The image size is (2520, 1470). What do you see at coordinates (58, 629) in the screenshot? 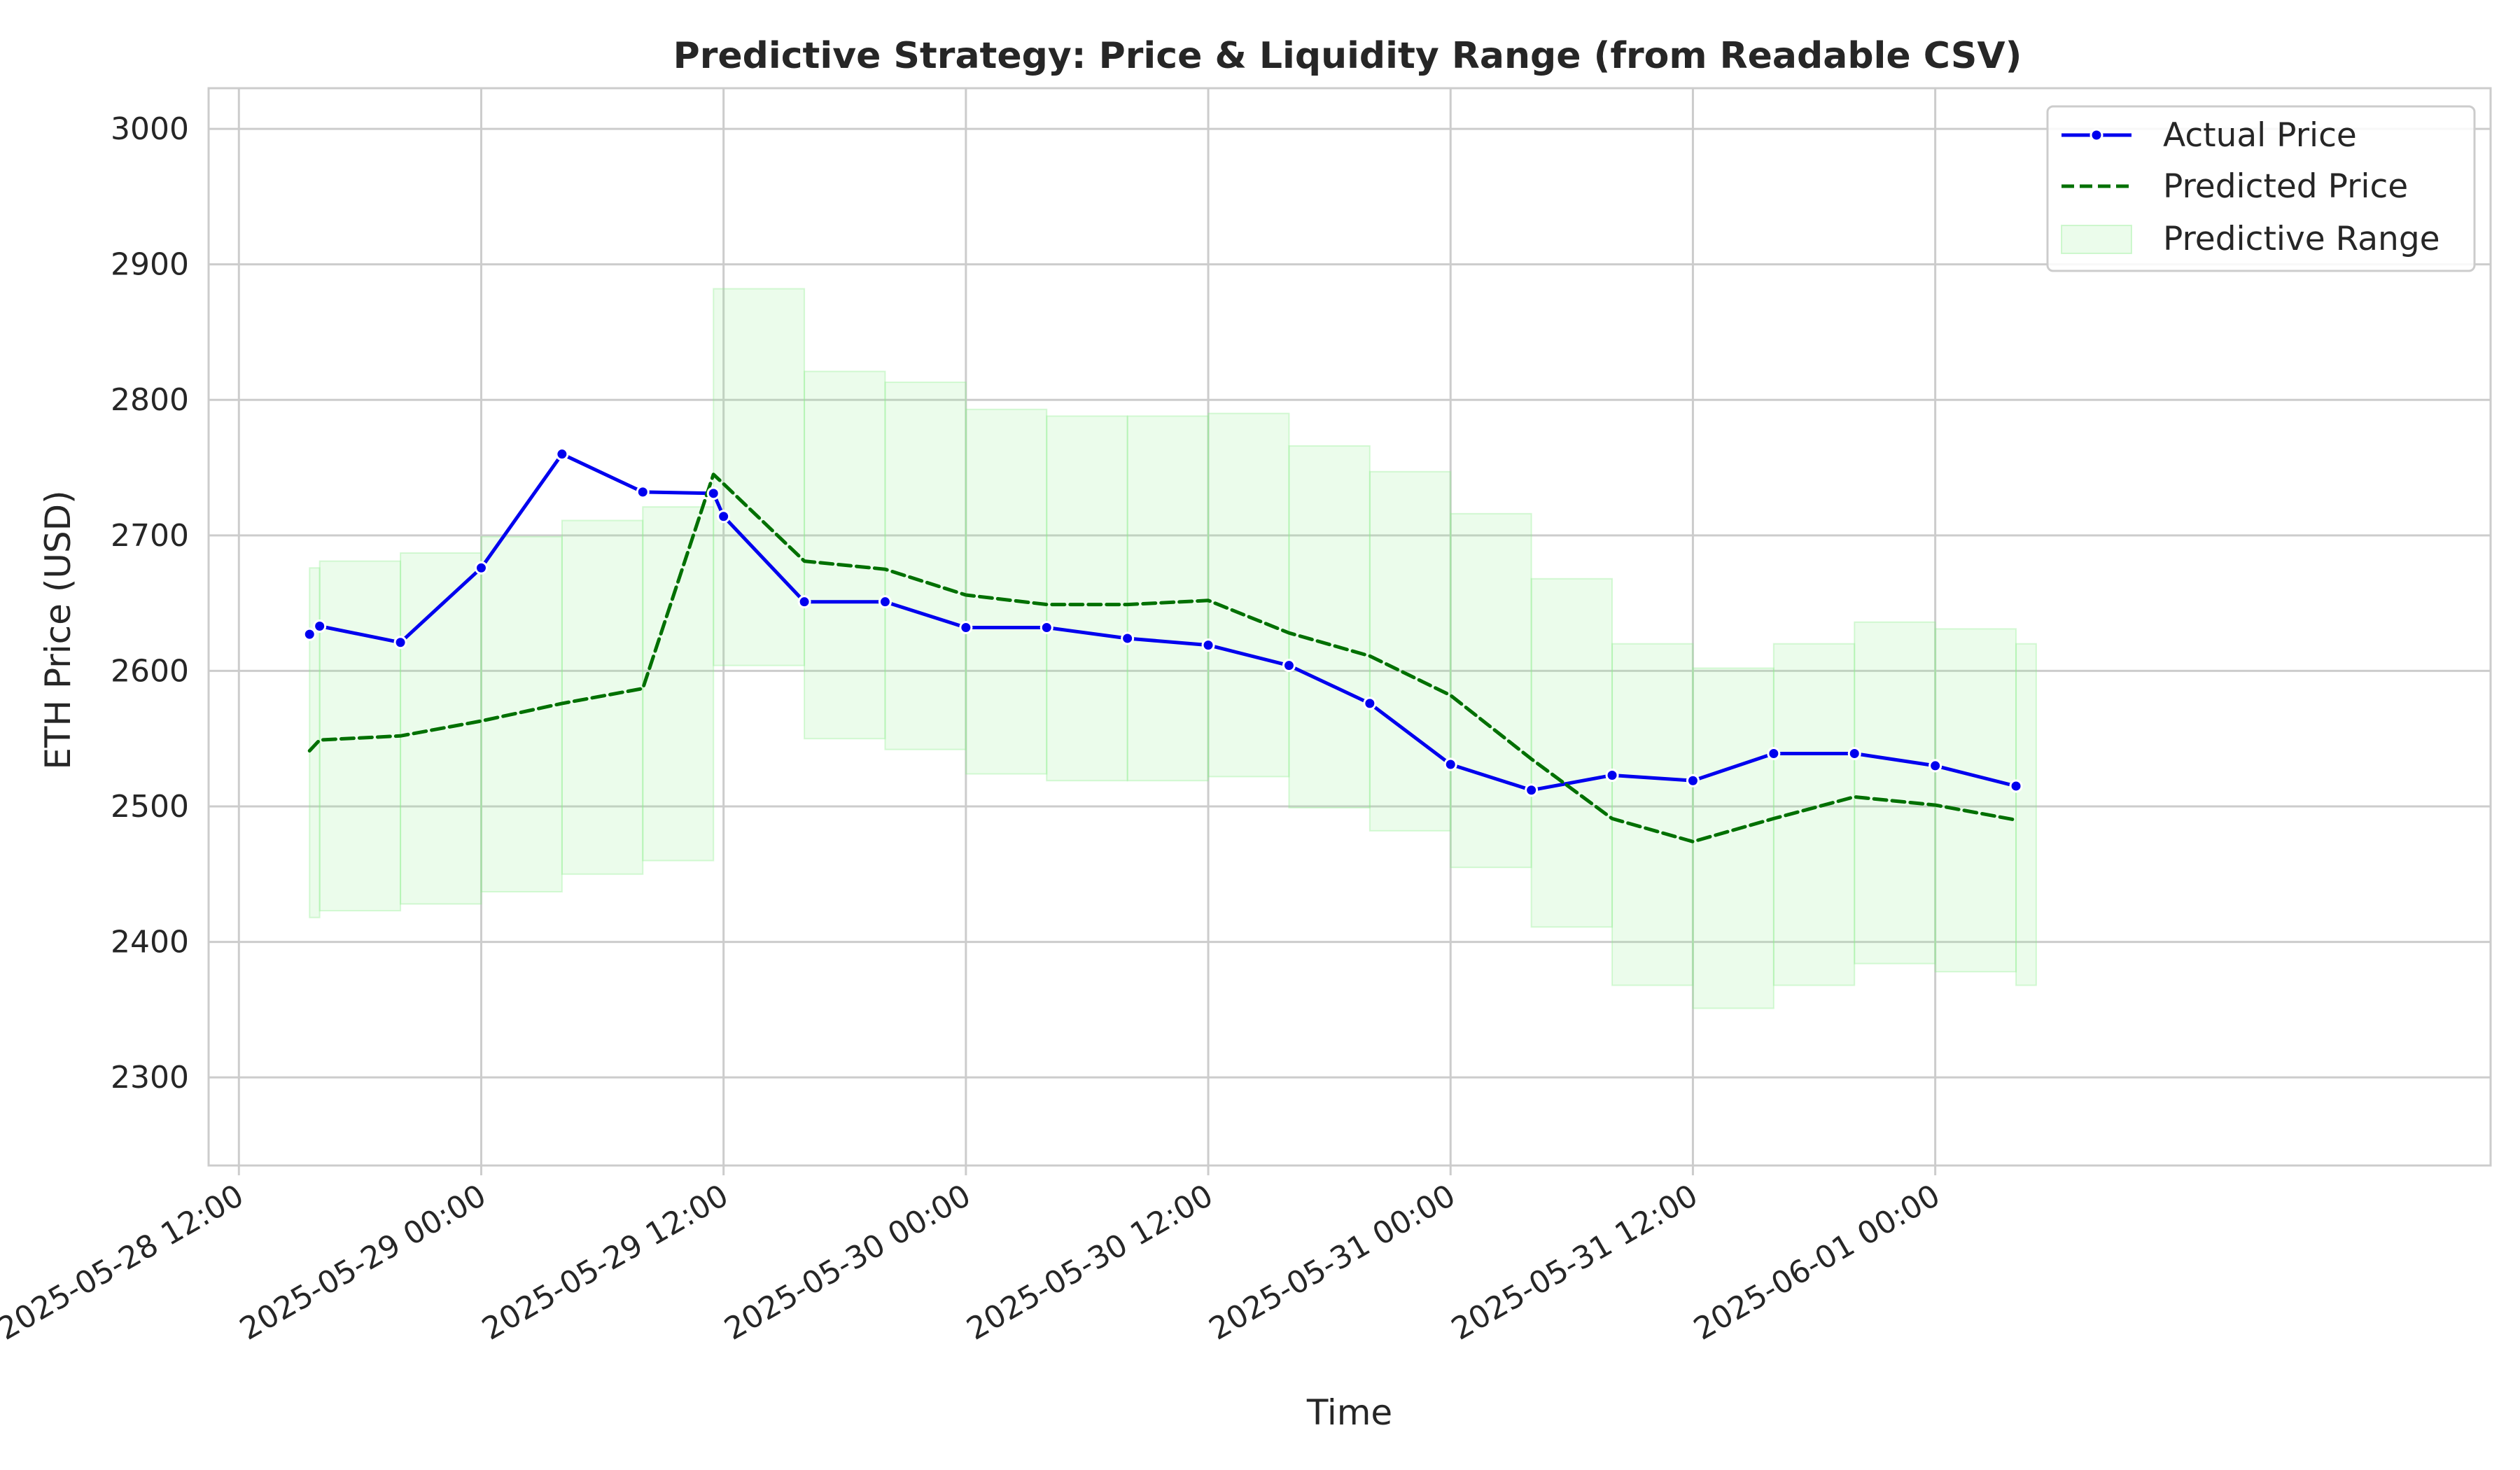
I see `y-axis-title: ETH Price (USD)` at bounding box center [58, 629].